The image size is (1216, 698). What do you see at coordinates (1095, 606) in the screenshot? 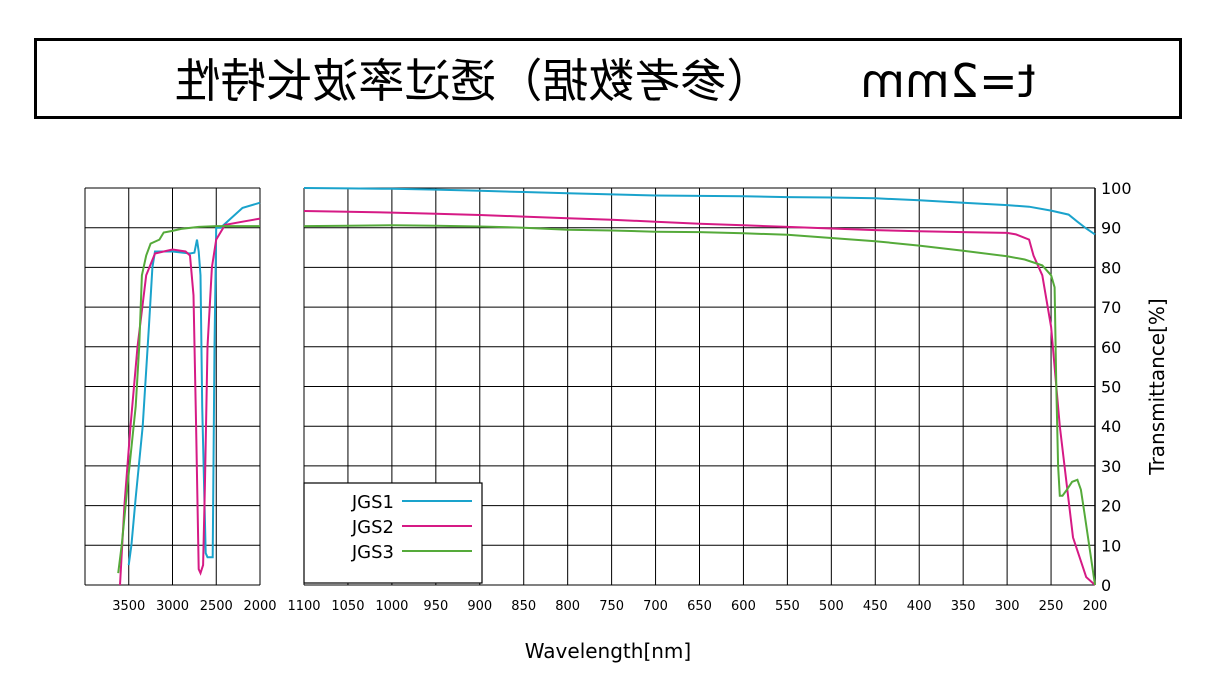
I see `x-tick-label: 200` at bounding box center [1095, 606].